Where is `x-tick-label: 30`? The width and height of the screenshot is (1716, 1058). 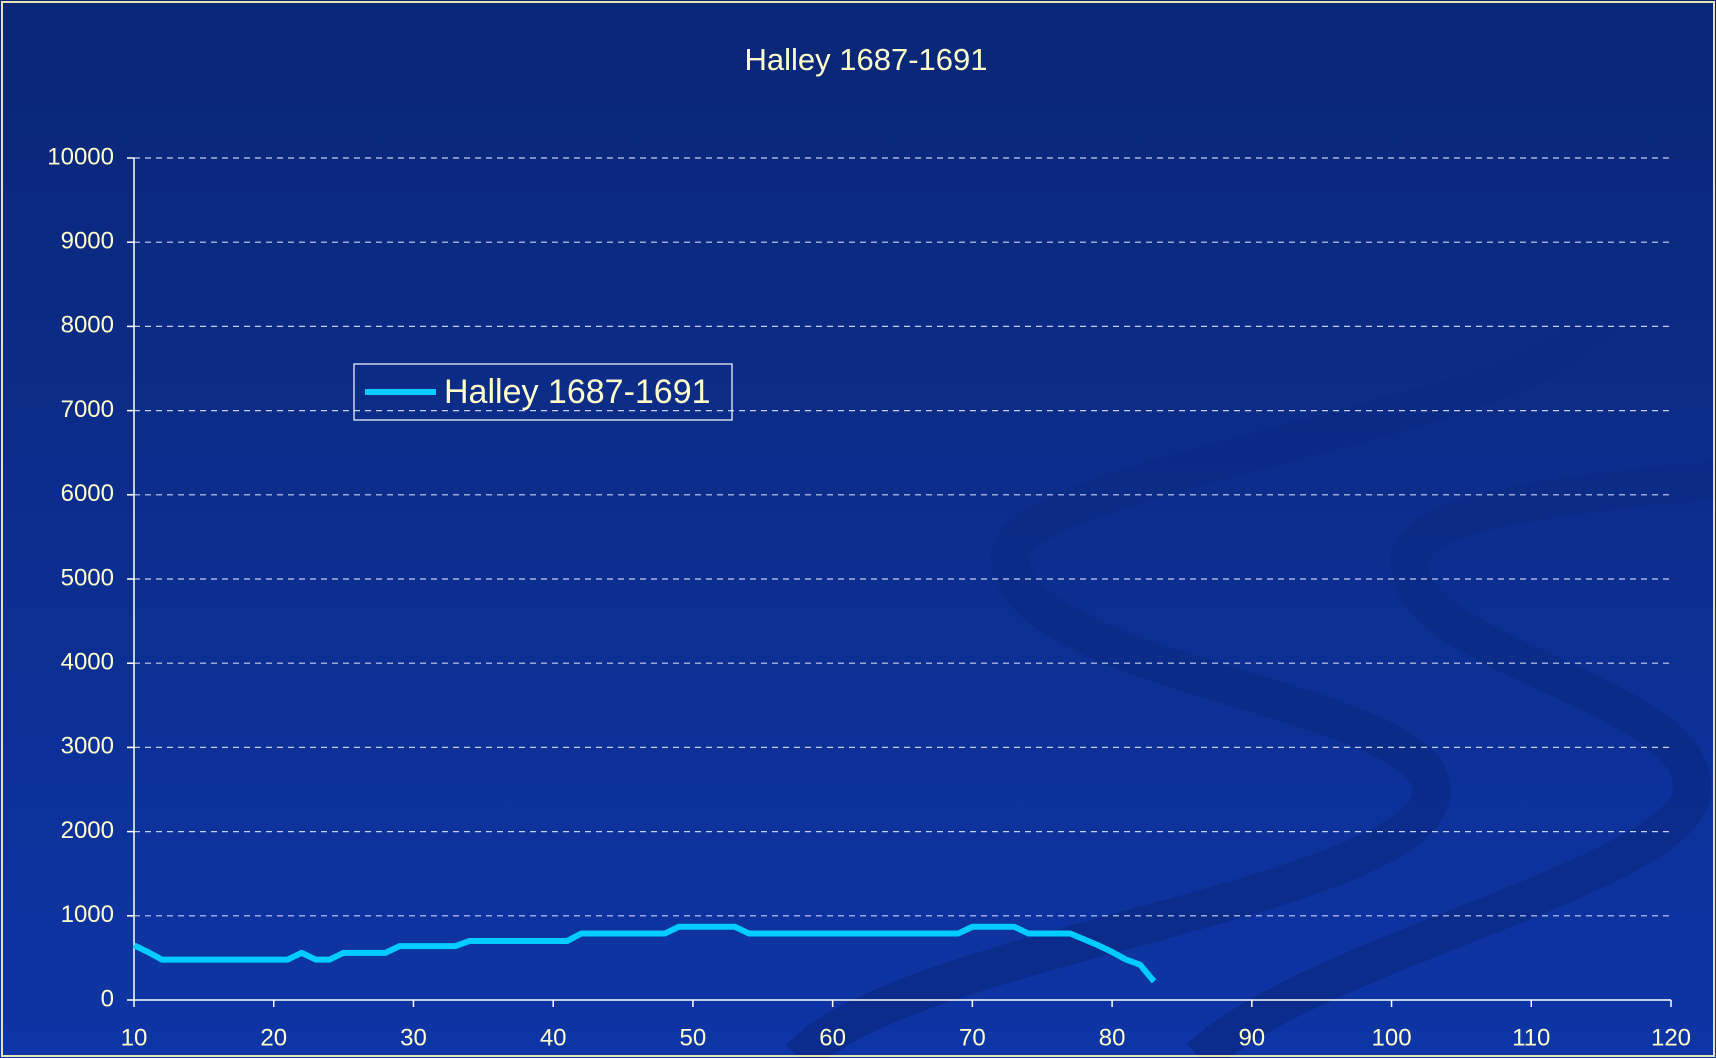 x-tick-label: 30 is located at coordinates (413, 1037).